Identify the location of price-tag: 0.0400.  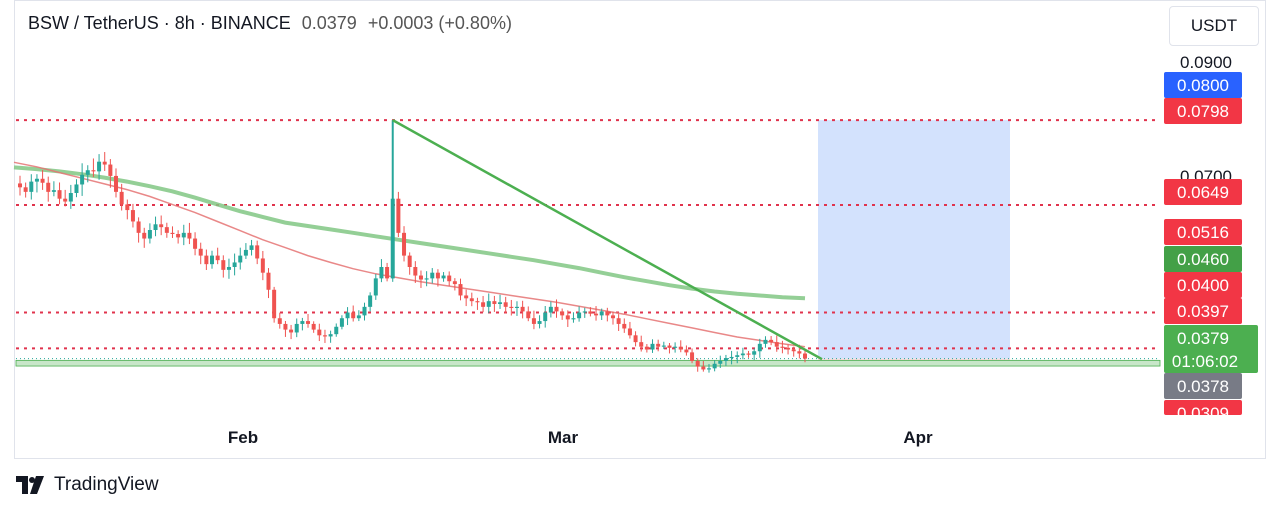
(1203, 285).